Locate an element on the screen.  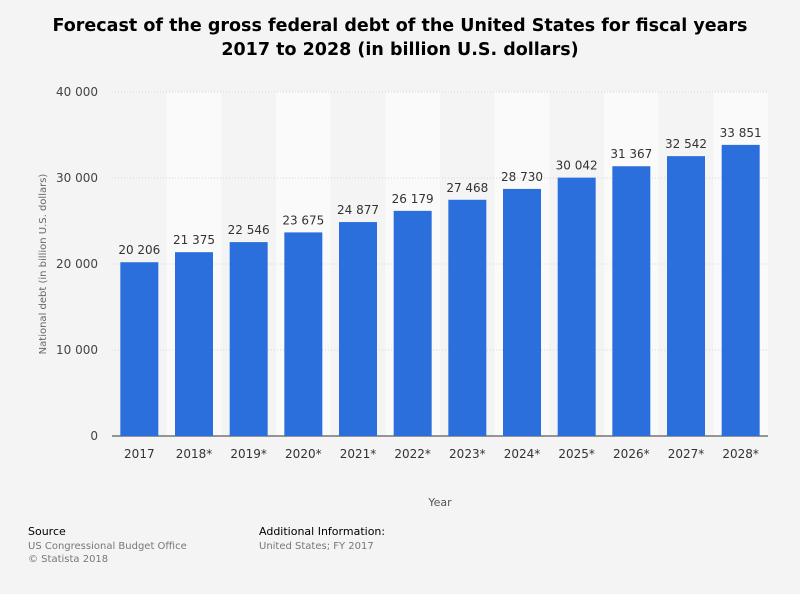
y-tick-label: 0 is located at coordinates (94, 436).